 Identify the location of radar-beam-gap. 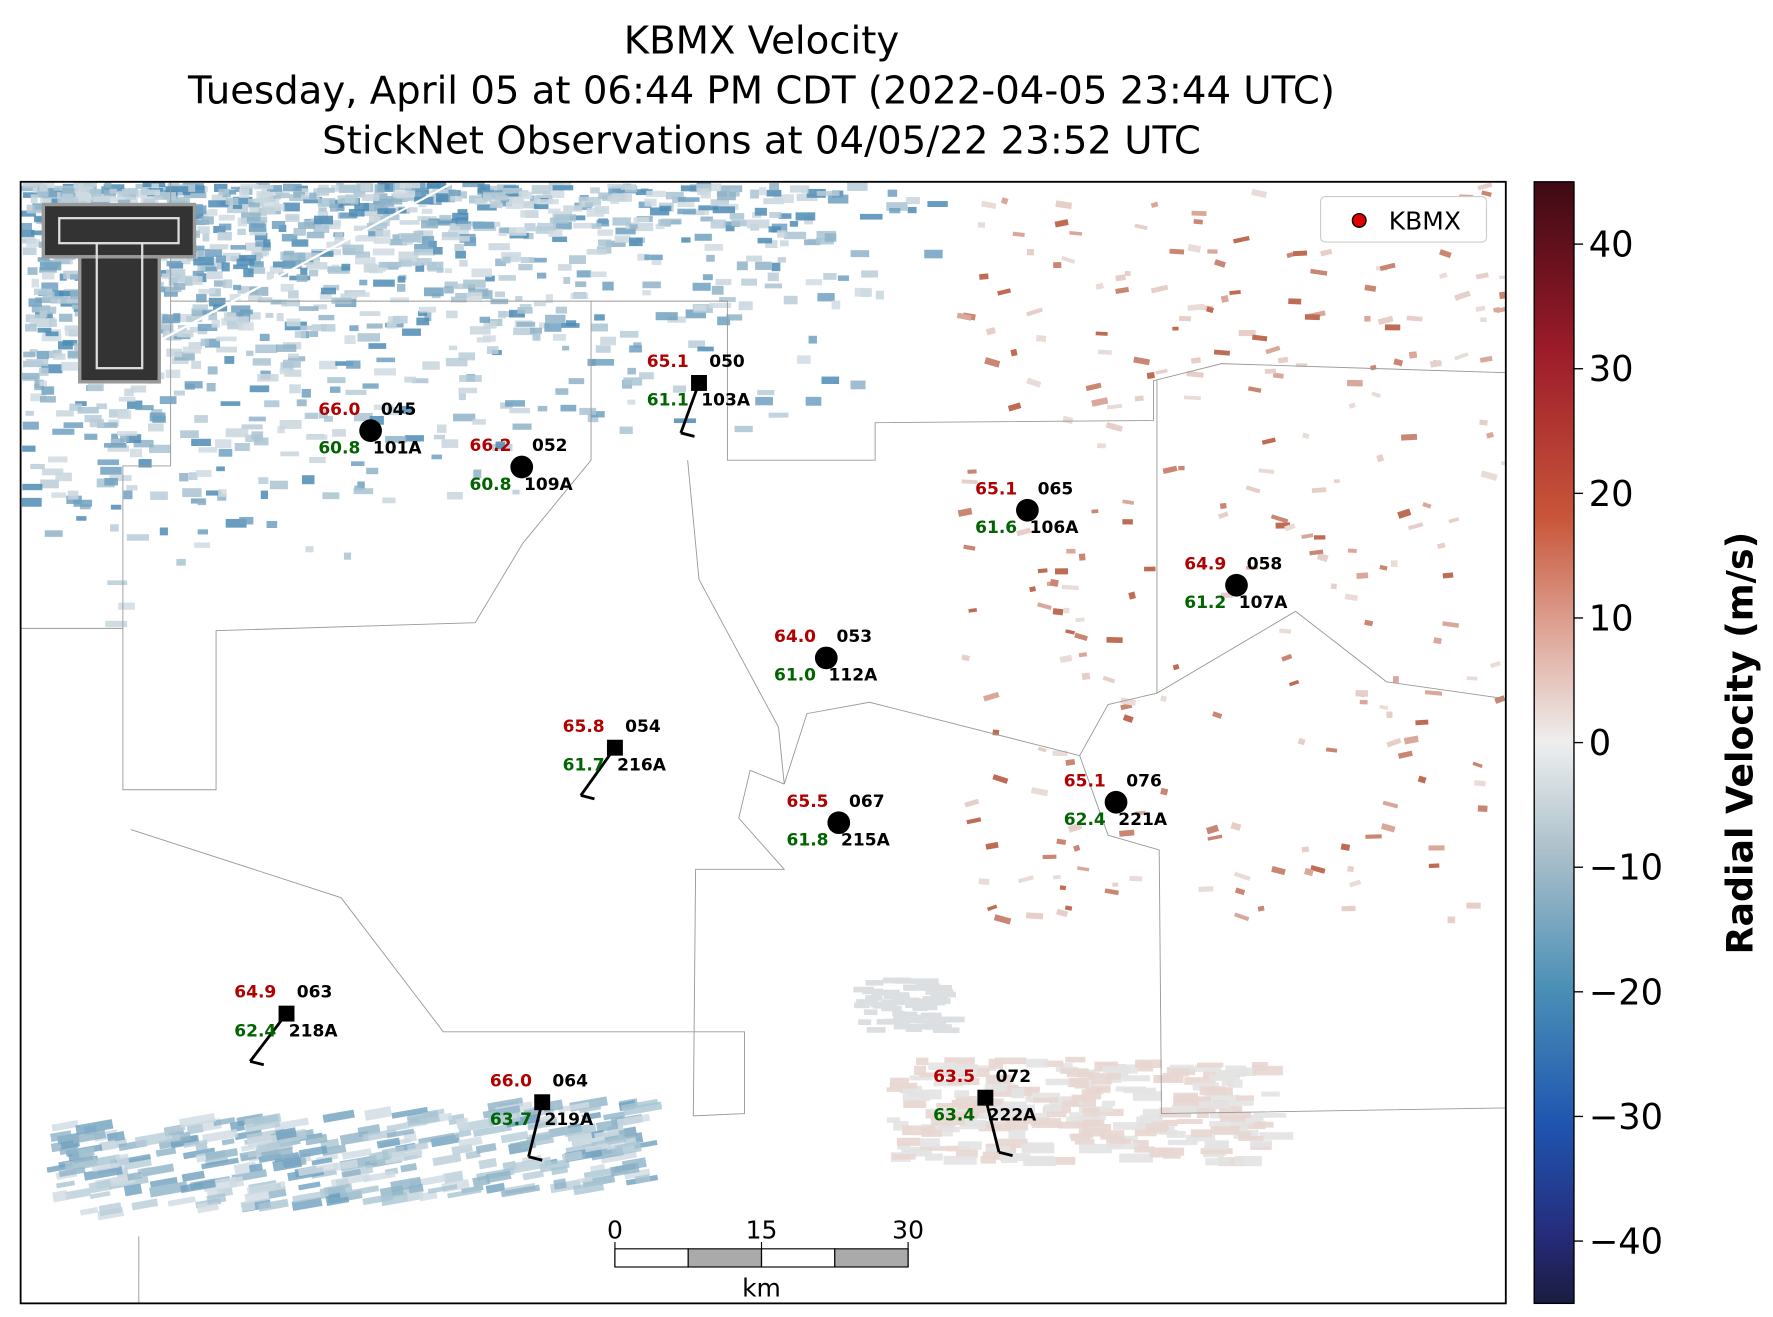
(307, 261).